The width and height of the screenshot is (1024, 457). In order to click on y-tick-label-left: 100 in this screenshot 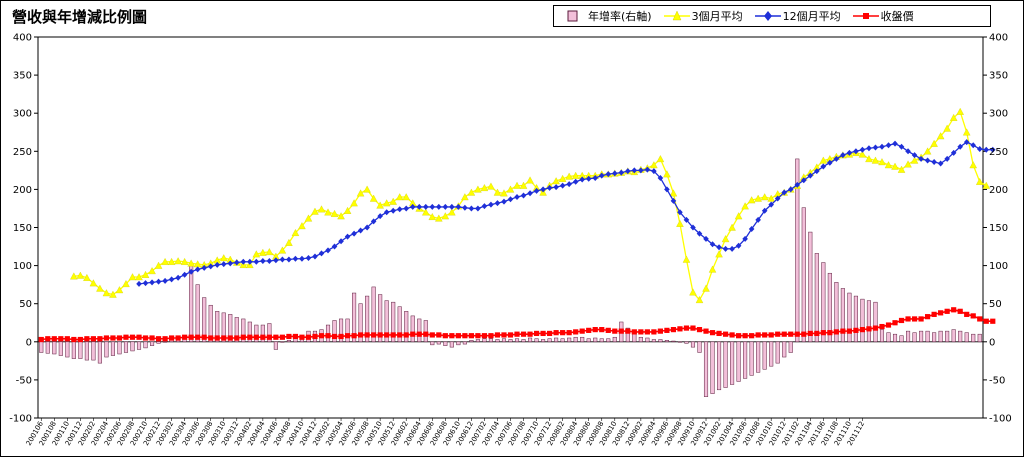, I will do `click(22, 266)`.